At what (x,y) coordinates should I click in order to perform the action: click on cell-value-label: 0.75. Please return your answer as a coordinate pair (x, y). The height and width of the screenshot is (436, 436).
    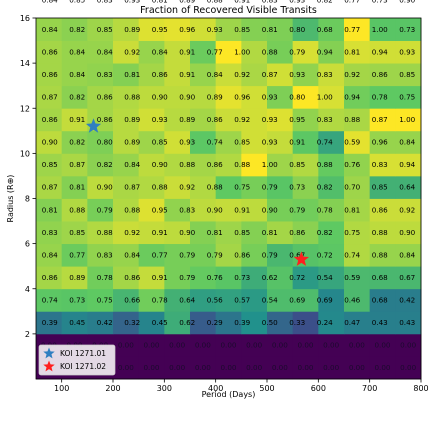
    Looking at the image, I should click on (352, 232).